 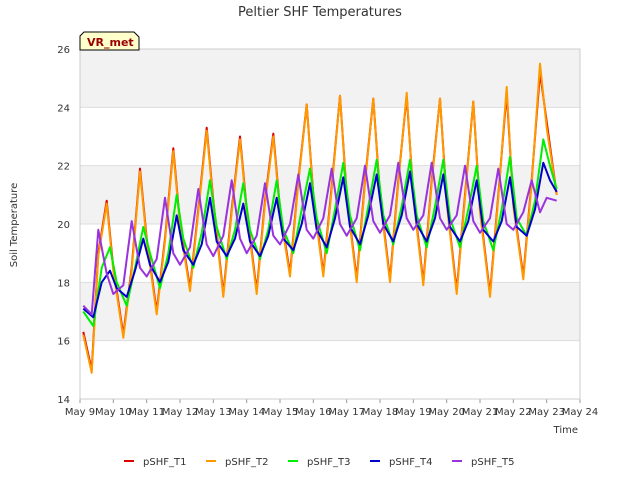 What do you see at coordinates (546, 412) in the screenshot?
I see `x-tick-label: May 23` at bounding box center [546, 412].